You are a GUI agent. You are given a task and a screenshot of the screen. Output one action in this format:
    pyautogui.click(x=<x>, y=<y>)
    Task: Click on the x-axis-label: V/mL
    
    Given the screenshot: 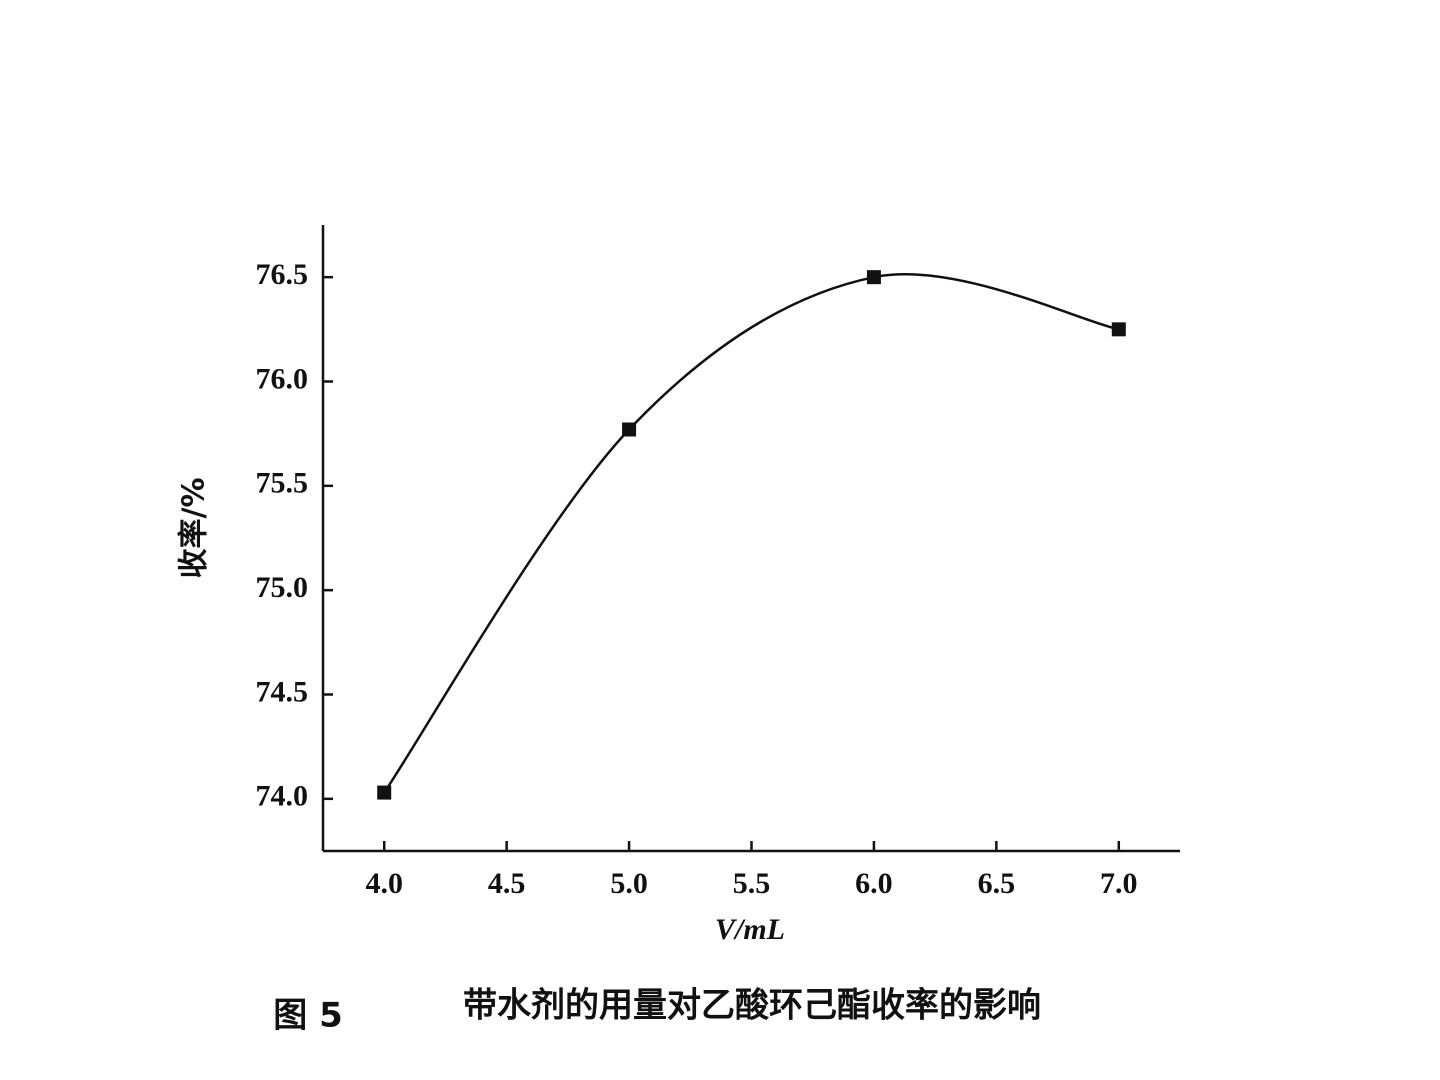 What is the action you would take?
    pyautogui.click(x=750, y=929)
    